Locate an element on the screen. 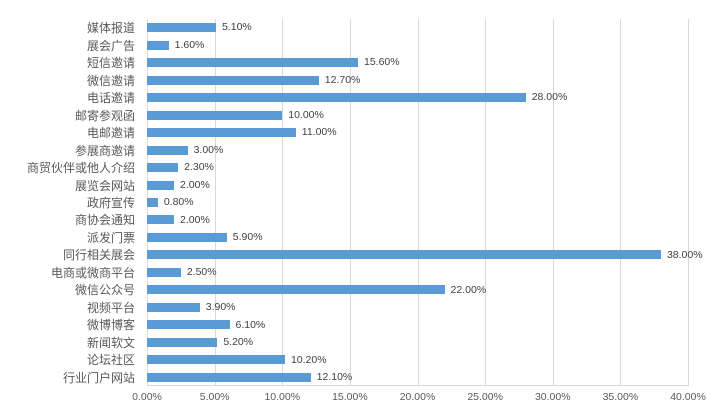  bar-row: 2.50% is located at coordinates (417, 272).